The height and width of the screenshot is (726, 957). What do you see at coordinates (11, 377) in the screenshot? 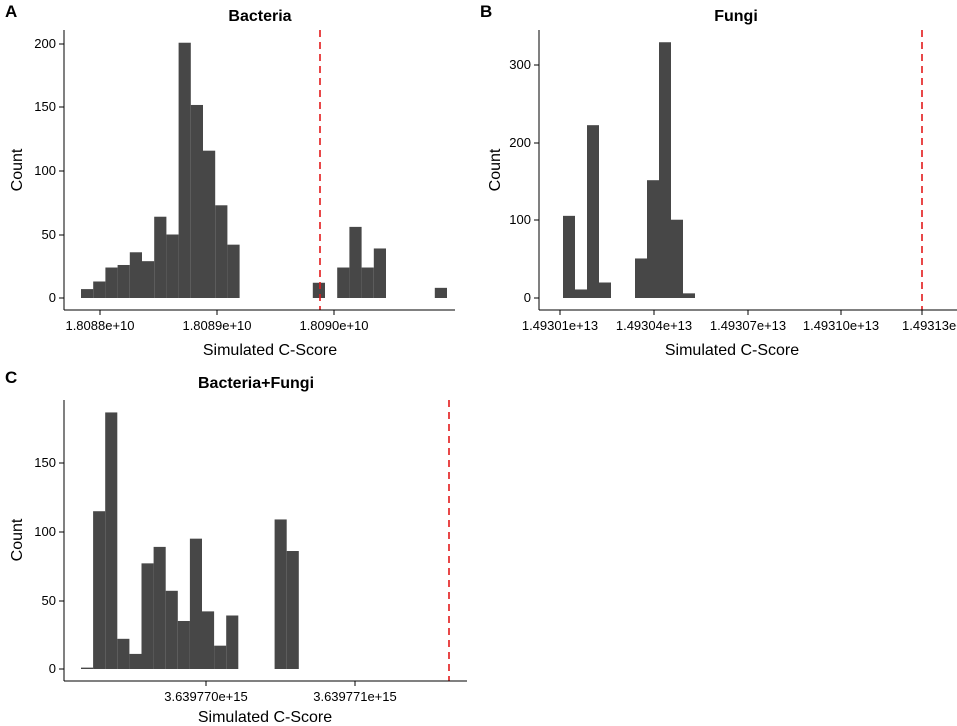
I see `panel-c-label: C` at bounding box center [11, 377].